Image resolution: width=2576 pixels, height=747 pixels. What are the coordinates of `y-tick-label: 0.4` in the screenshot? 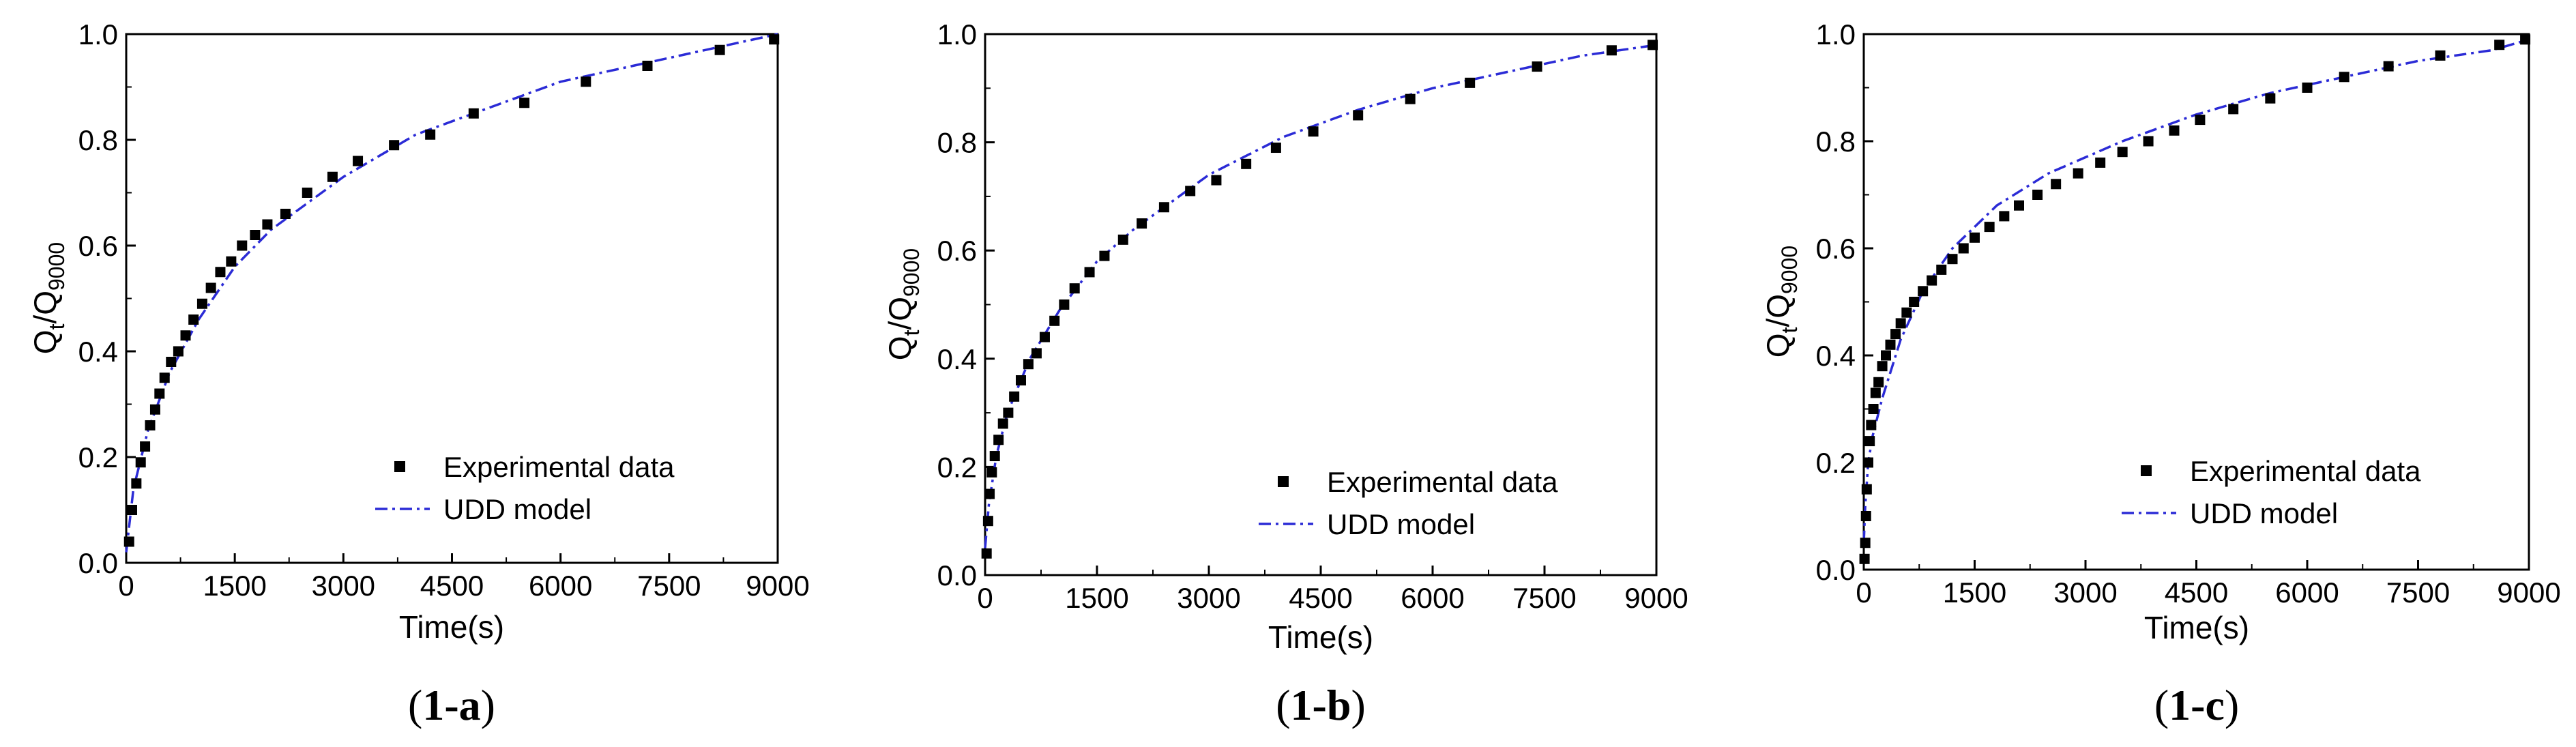 It's located at (1836, 356).